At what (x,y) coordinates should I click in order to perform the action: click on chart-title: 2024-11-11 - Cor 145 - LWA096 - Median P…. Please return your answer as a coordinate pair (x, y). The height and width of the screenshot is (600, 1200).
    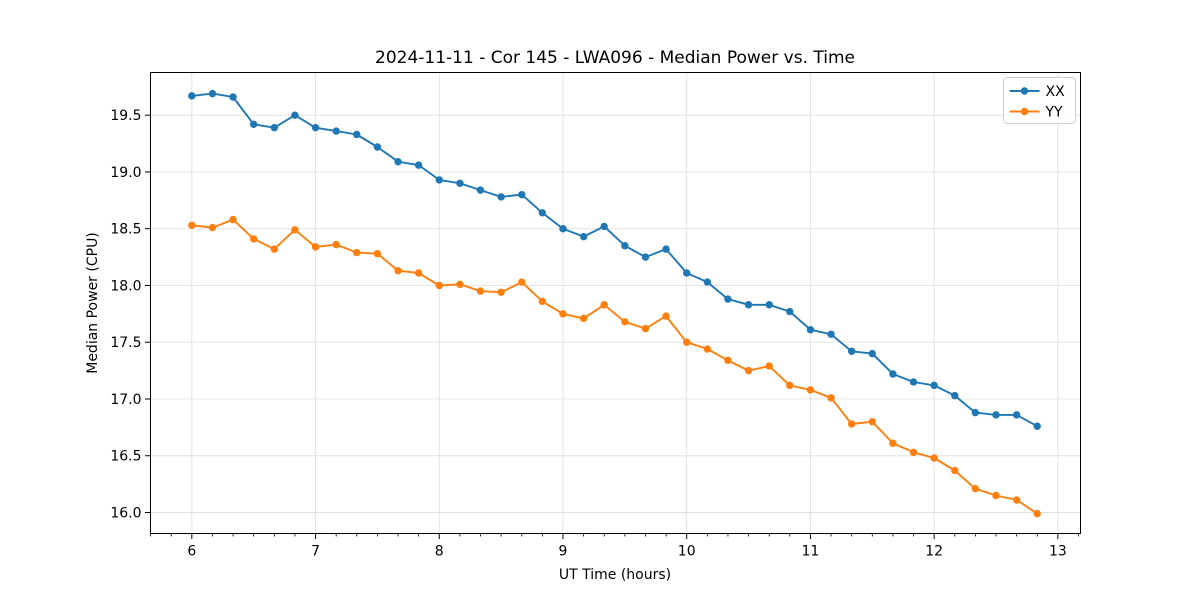
    Looking at the image, I should click on (615, 58).